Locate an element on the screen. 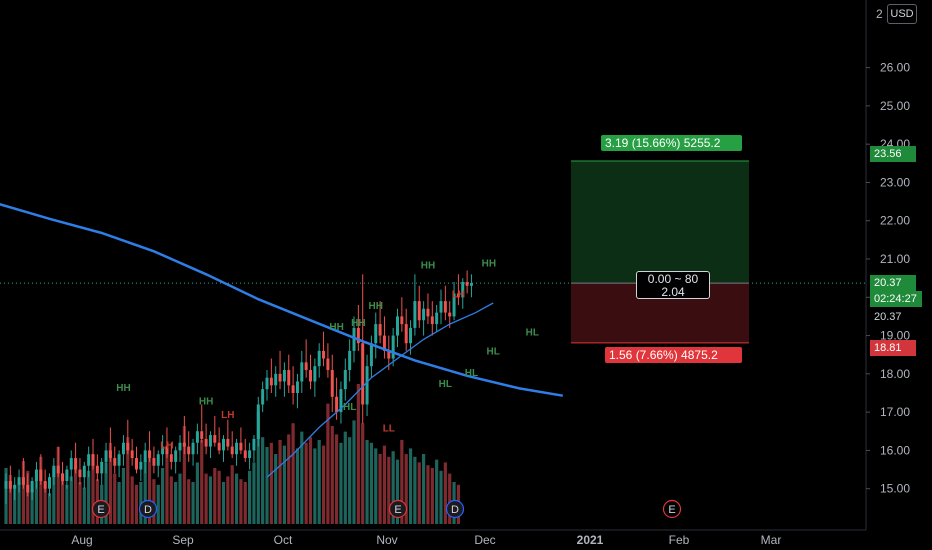 This screenshot has height=550, width=932. price-tick-label: 25.00 is located at coordinates (895, 106).